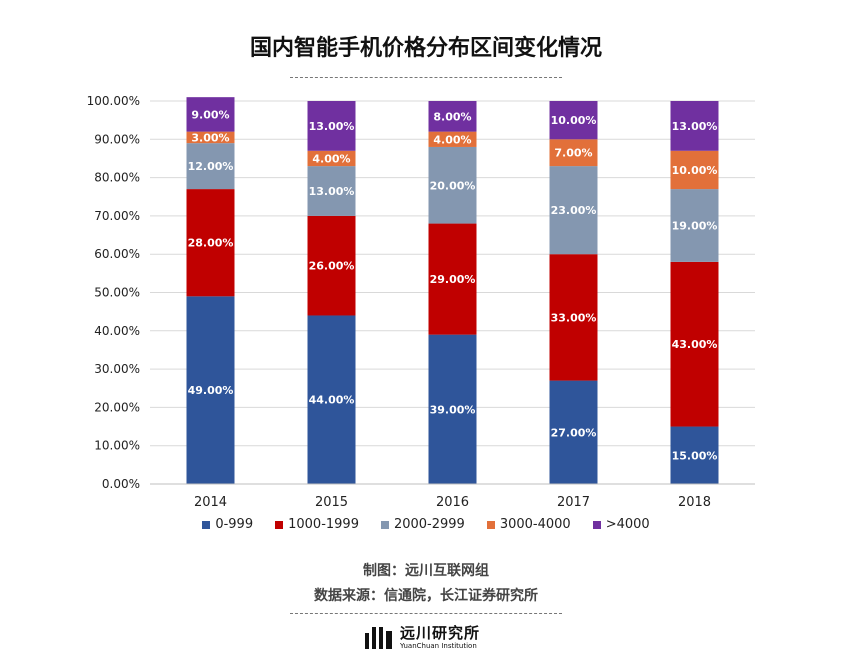  What do you see at coordinates (117, 254) in the screenshot?
I see `y-tick-label: 60.00%` at bounding box center [117, 254].